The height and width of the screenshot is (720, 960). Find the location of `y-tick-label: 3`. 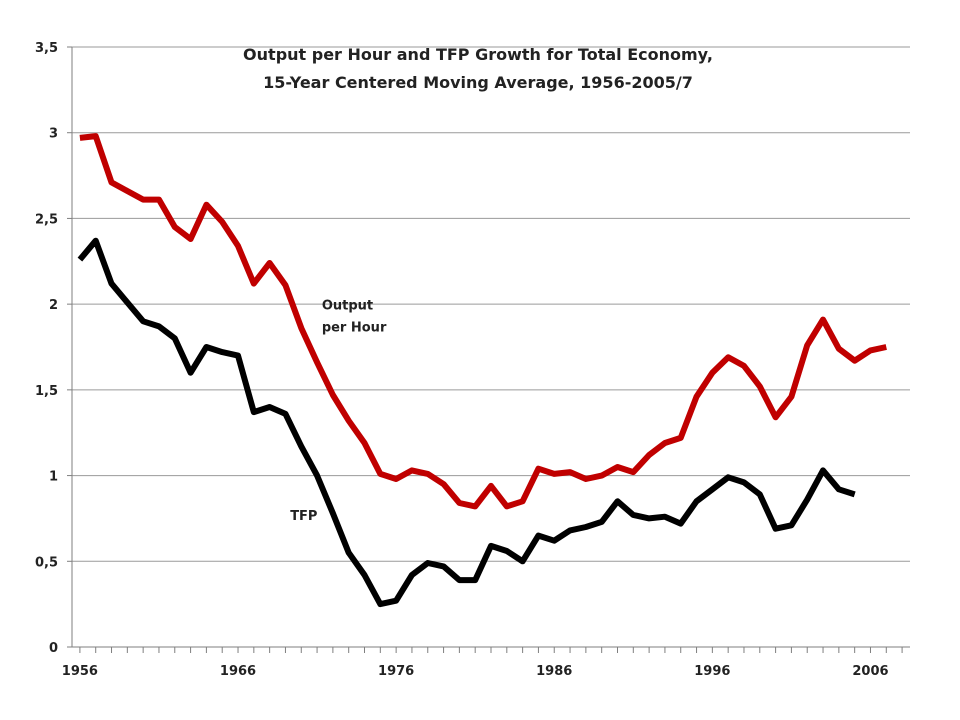

y-tick-label: 3 is located at coordinates (53, 134).